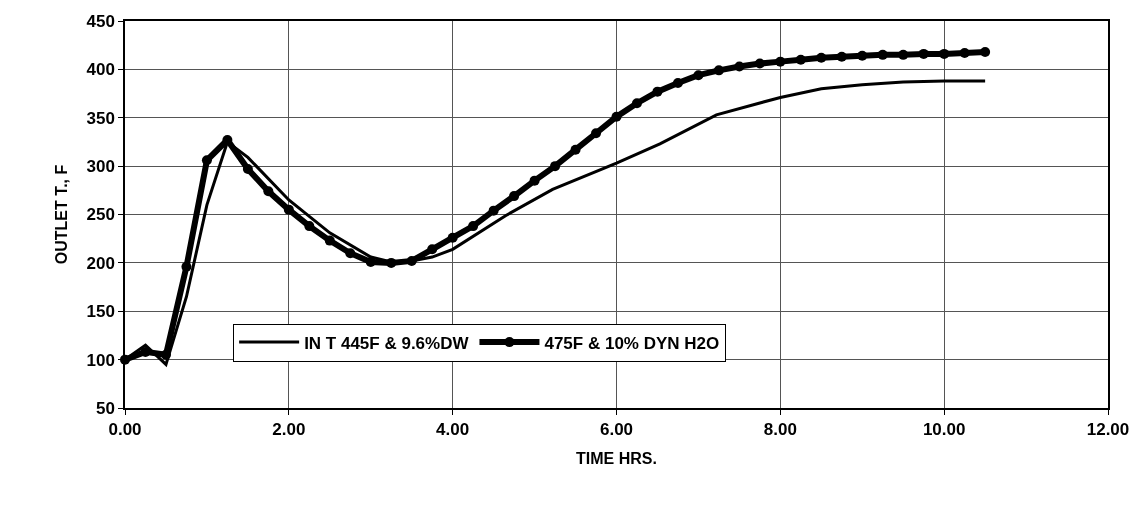 The image size is (1146, 512). Describe the element at coordinates (100, 167) in the screenshot. I see `y-tick-label: 300` at that location.